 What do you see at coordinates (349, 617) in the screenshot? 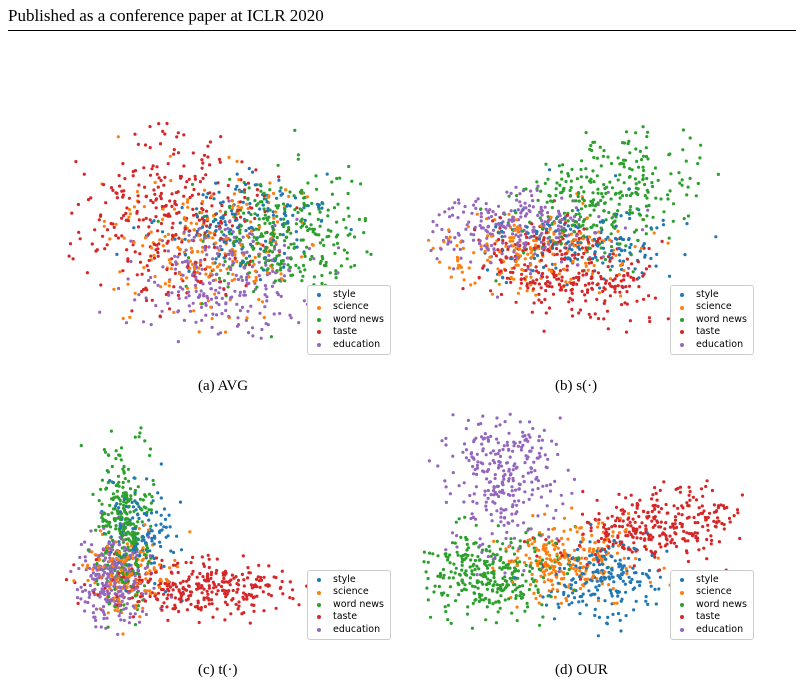
I see `legend-item-taste: taste` at bounding box center [349, 617].